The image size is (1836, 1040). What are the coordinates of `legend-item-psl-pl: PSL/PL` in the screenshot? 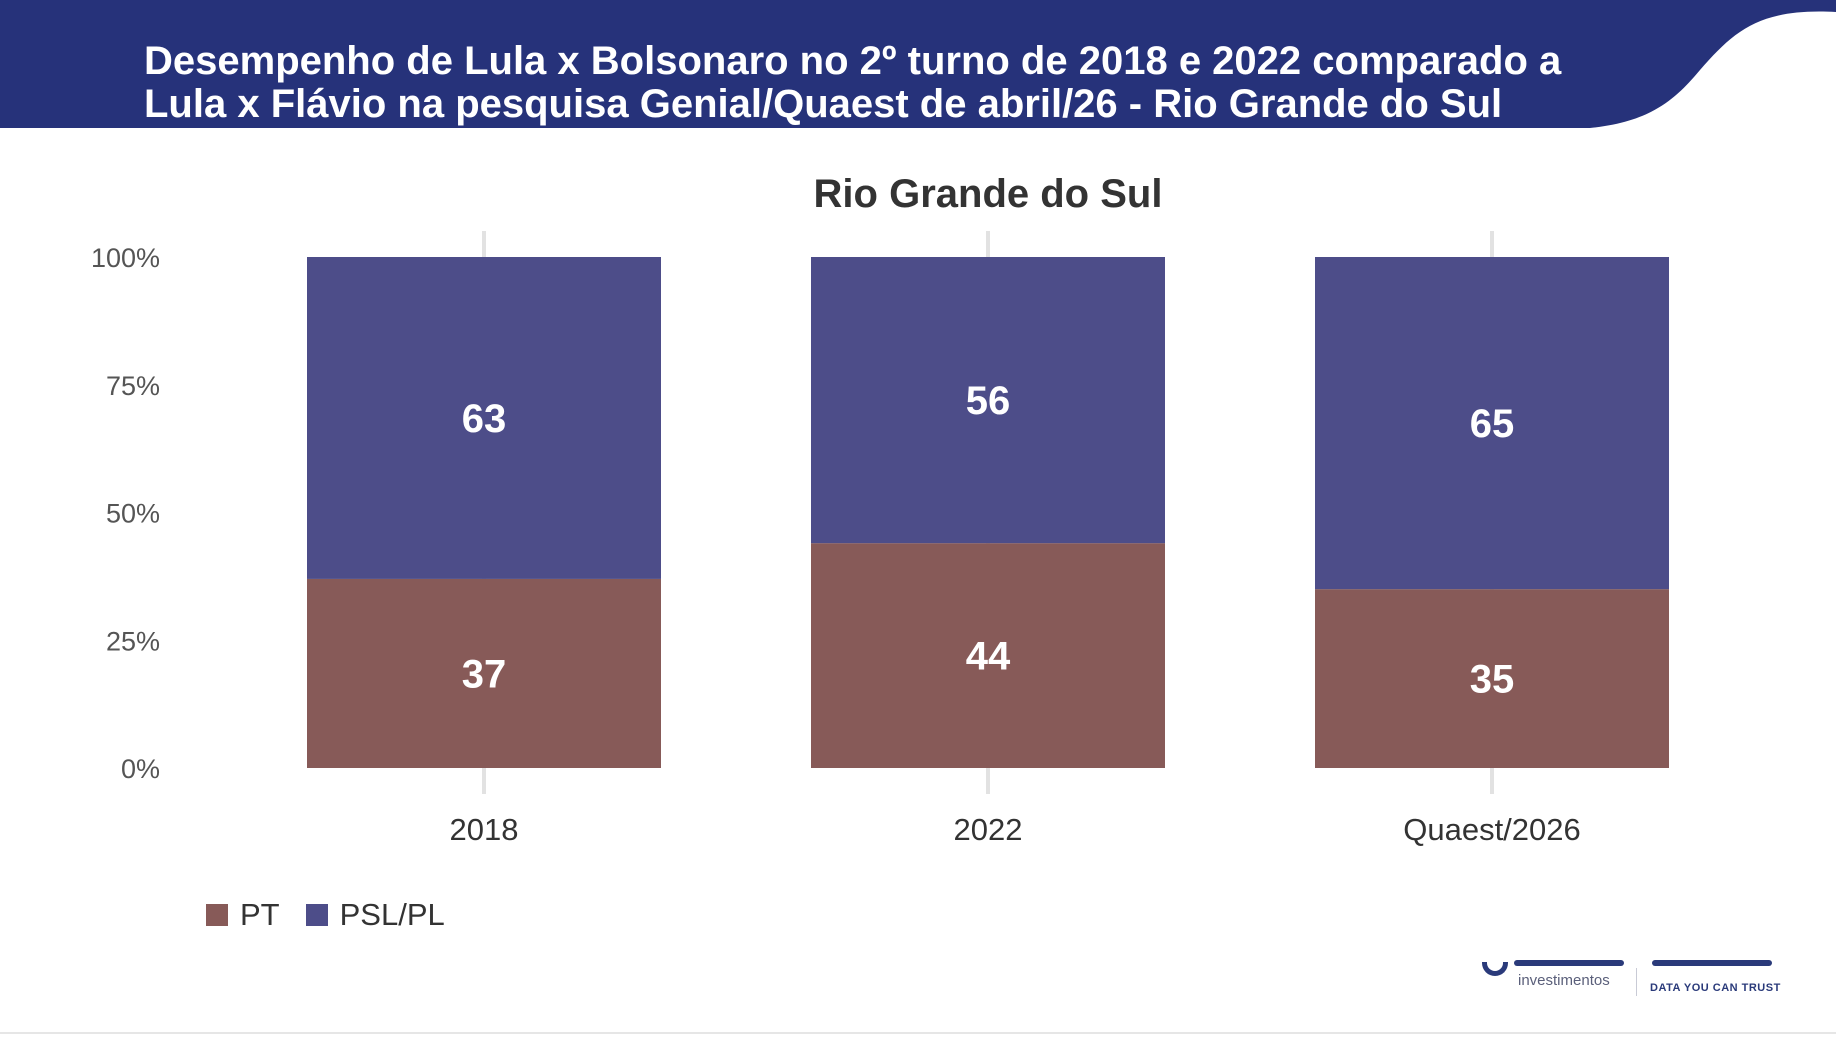 It's located at (375, 915).